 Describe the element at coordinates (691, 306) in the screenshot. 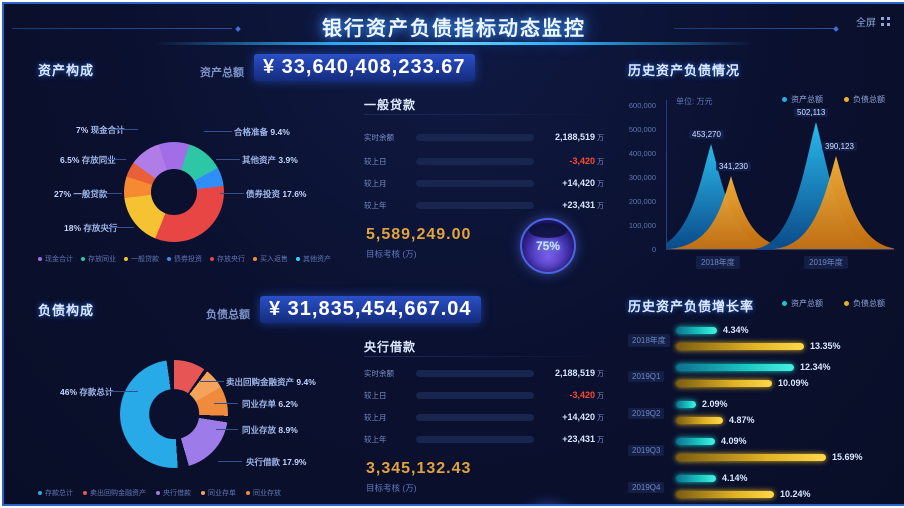

I see `growth-panel-title: 历史资产负债增长率` at that location.